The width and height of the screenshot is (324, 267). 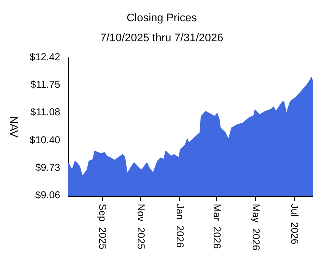 I want to click on x-tick-label: Nov 2025, so click(x=140, y=227).